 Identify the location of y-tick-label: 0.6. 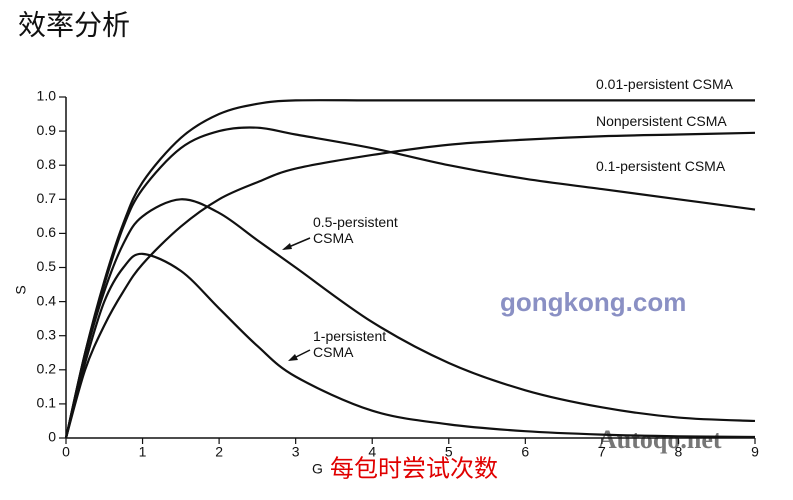
(47, 232).